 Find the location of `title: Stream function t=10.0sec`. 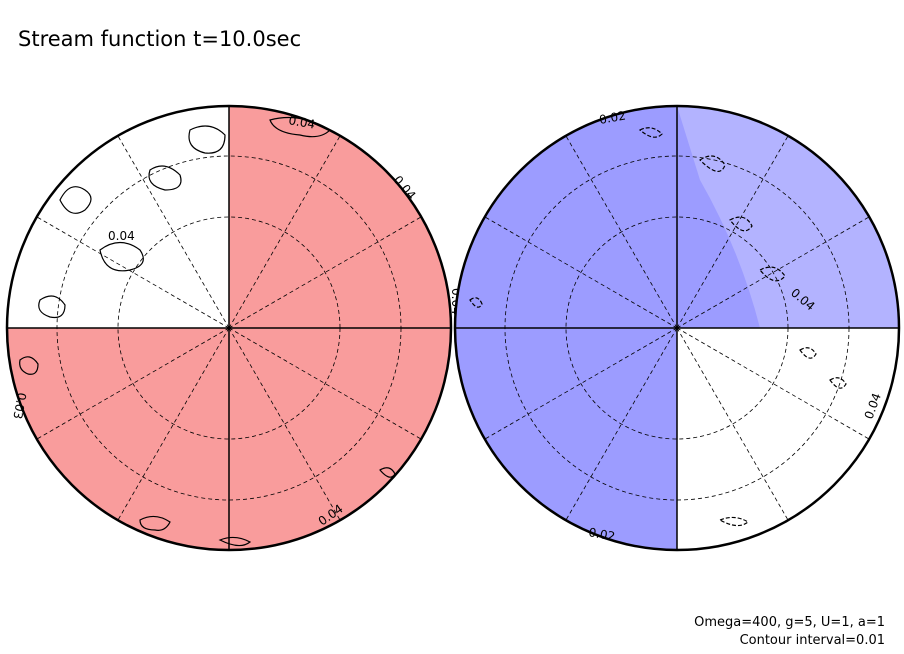

title: Stream function t=10.0sec is located at coordinates (159, 39).